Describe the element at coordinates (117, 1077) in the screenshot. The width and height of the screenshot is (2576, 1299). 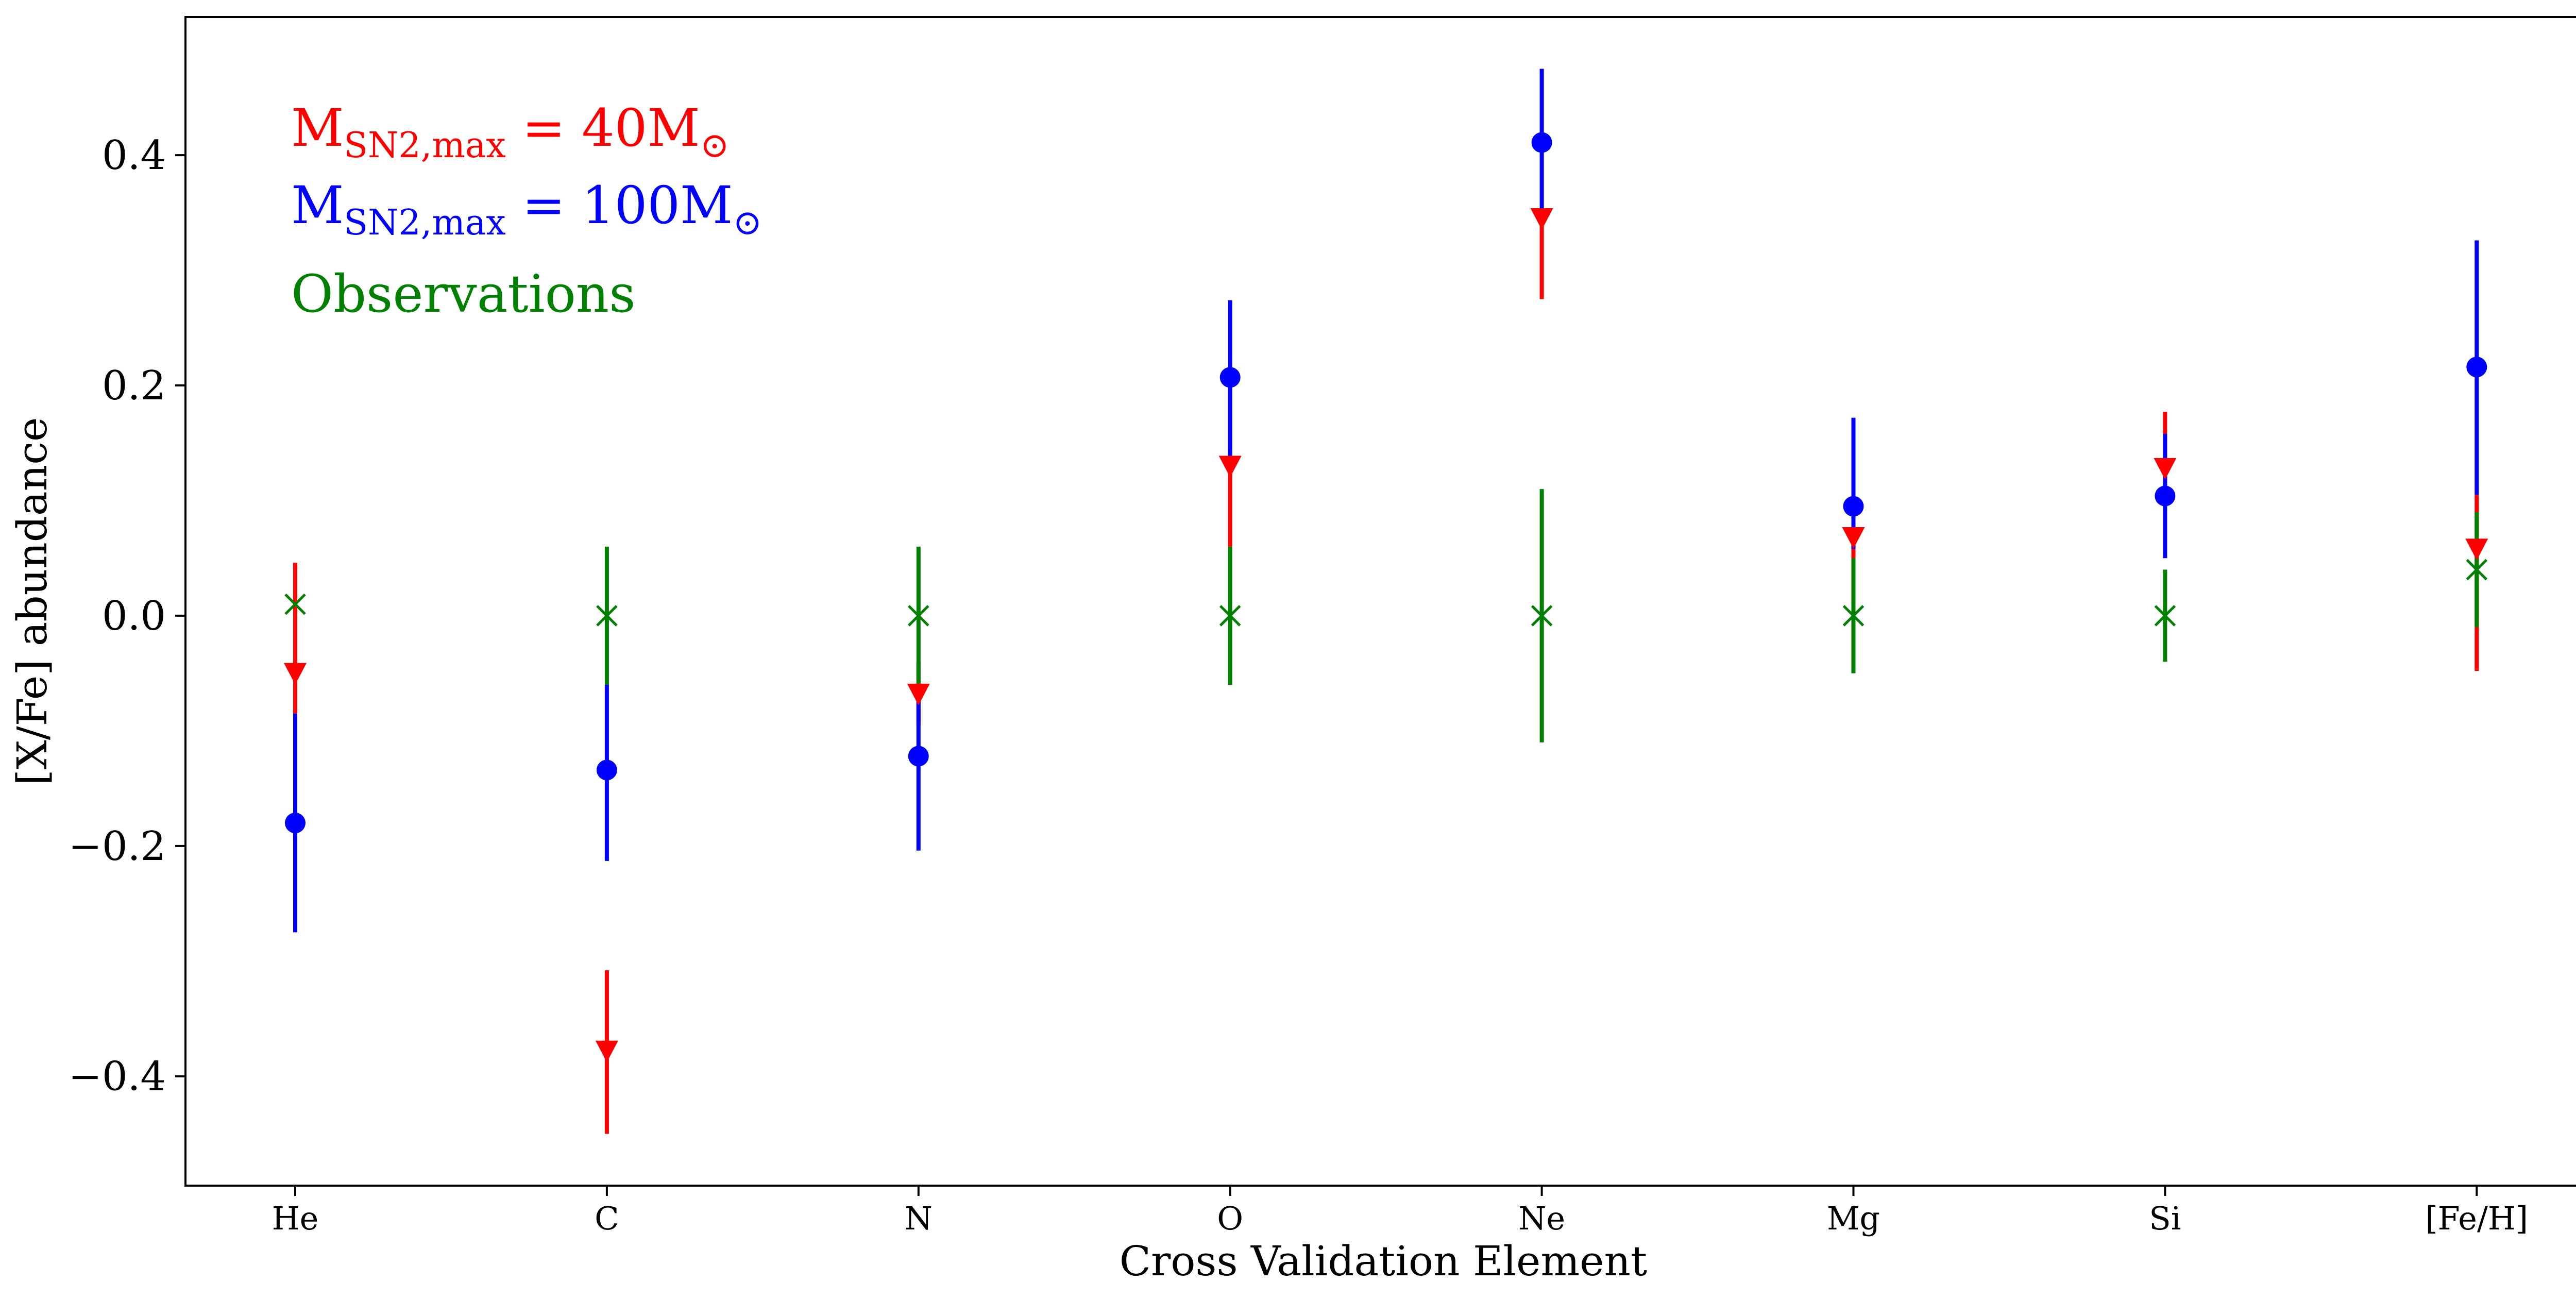
I see `y-tick-label: −0.4` at that location.